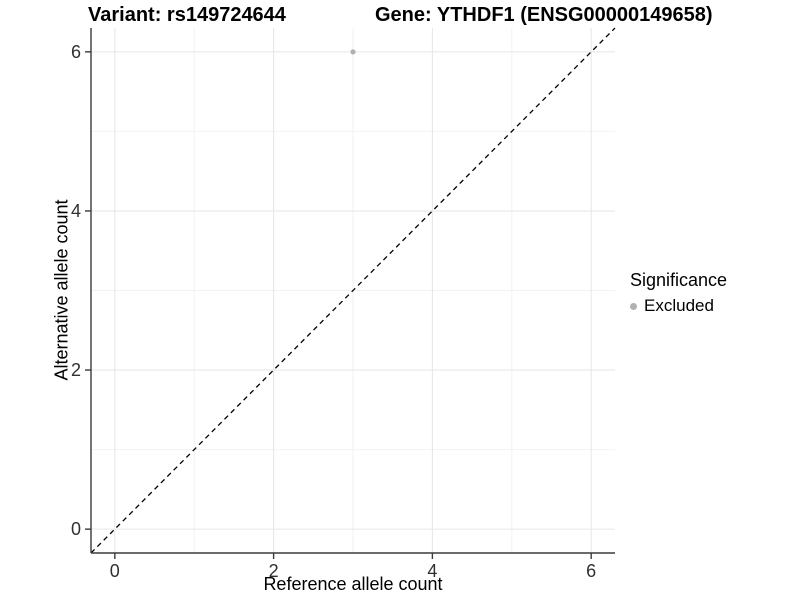  I want to click on legend-item-label: Excluded, so click(679, 305).